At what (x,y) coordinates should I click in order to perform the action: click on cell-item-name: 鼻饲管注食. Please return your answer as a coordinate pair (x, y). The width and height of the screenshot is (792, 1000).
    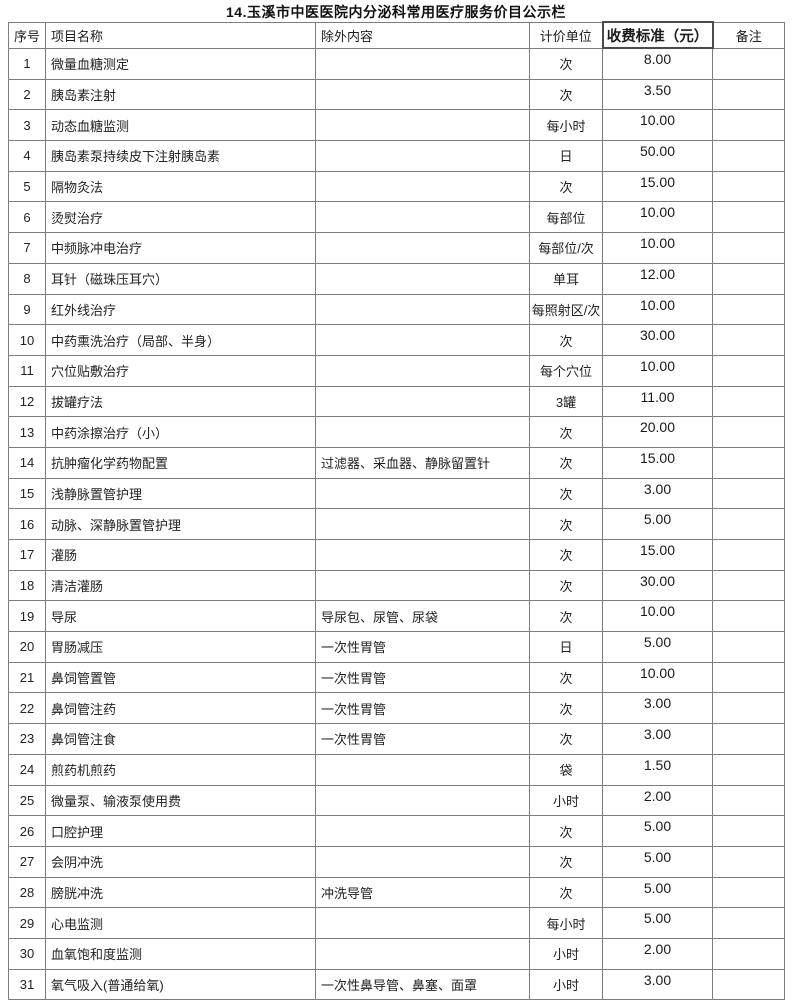
    Looking at the image, I should click on (180, 739).